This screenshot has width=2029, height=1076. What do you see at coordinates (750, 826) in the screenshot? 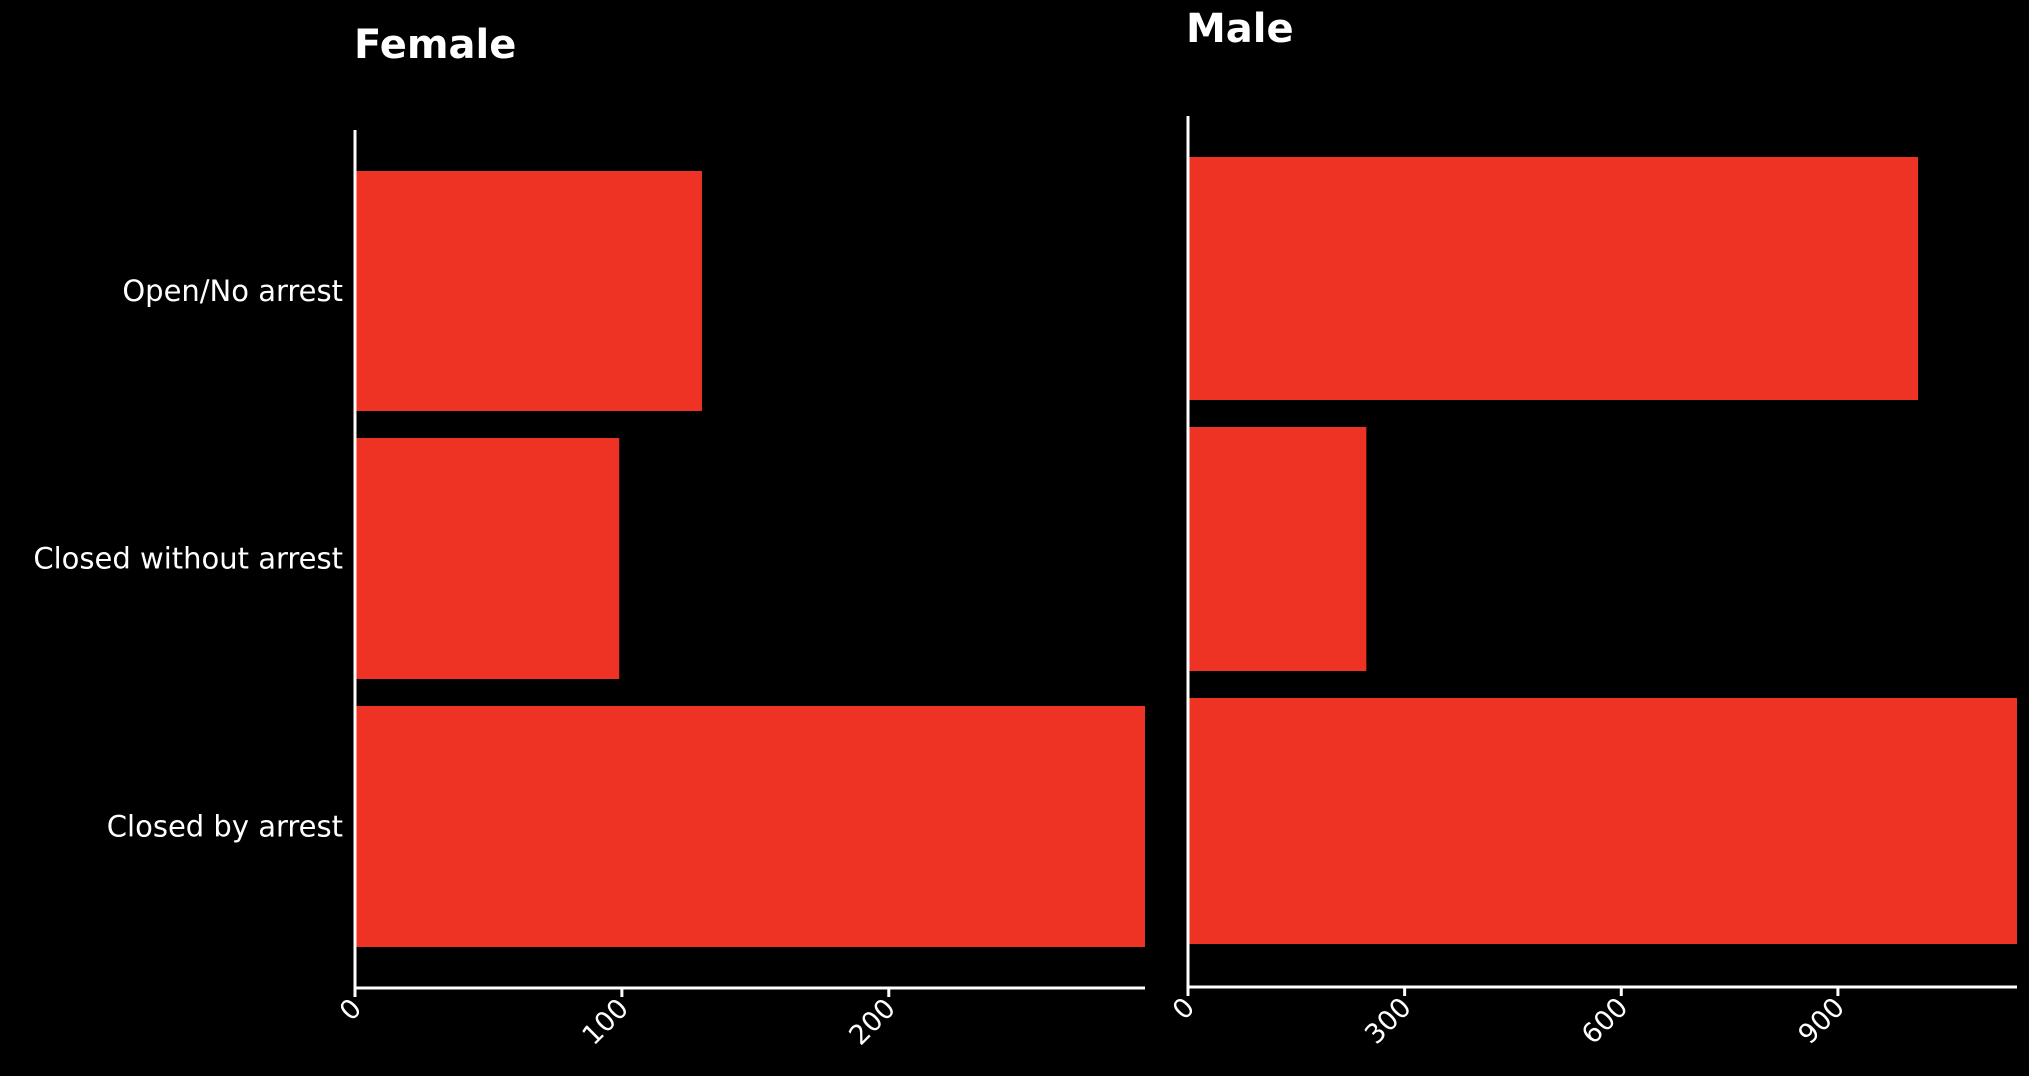
I see `female-bar-closed-by-arrest` at bounding box center [750, 826].